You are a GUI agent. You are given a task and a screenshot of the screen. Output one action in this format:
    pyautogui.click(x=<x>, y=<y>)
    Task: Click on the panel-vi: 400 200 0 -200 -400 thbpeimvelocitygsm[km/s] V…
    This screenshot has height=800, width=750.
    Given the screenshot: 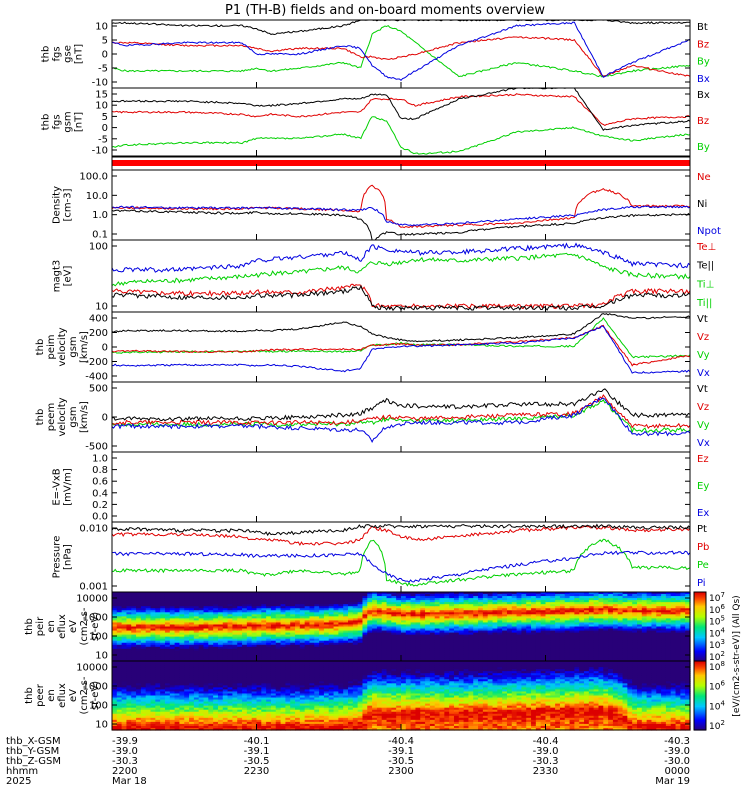 What is the action you would take?
    pyautogui.click(x=372, y=347)
    